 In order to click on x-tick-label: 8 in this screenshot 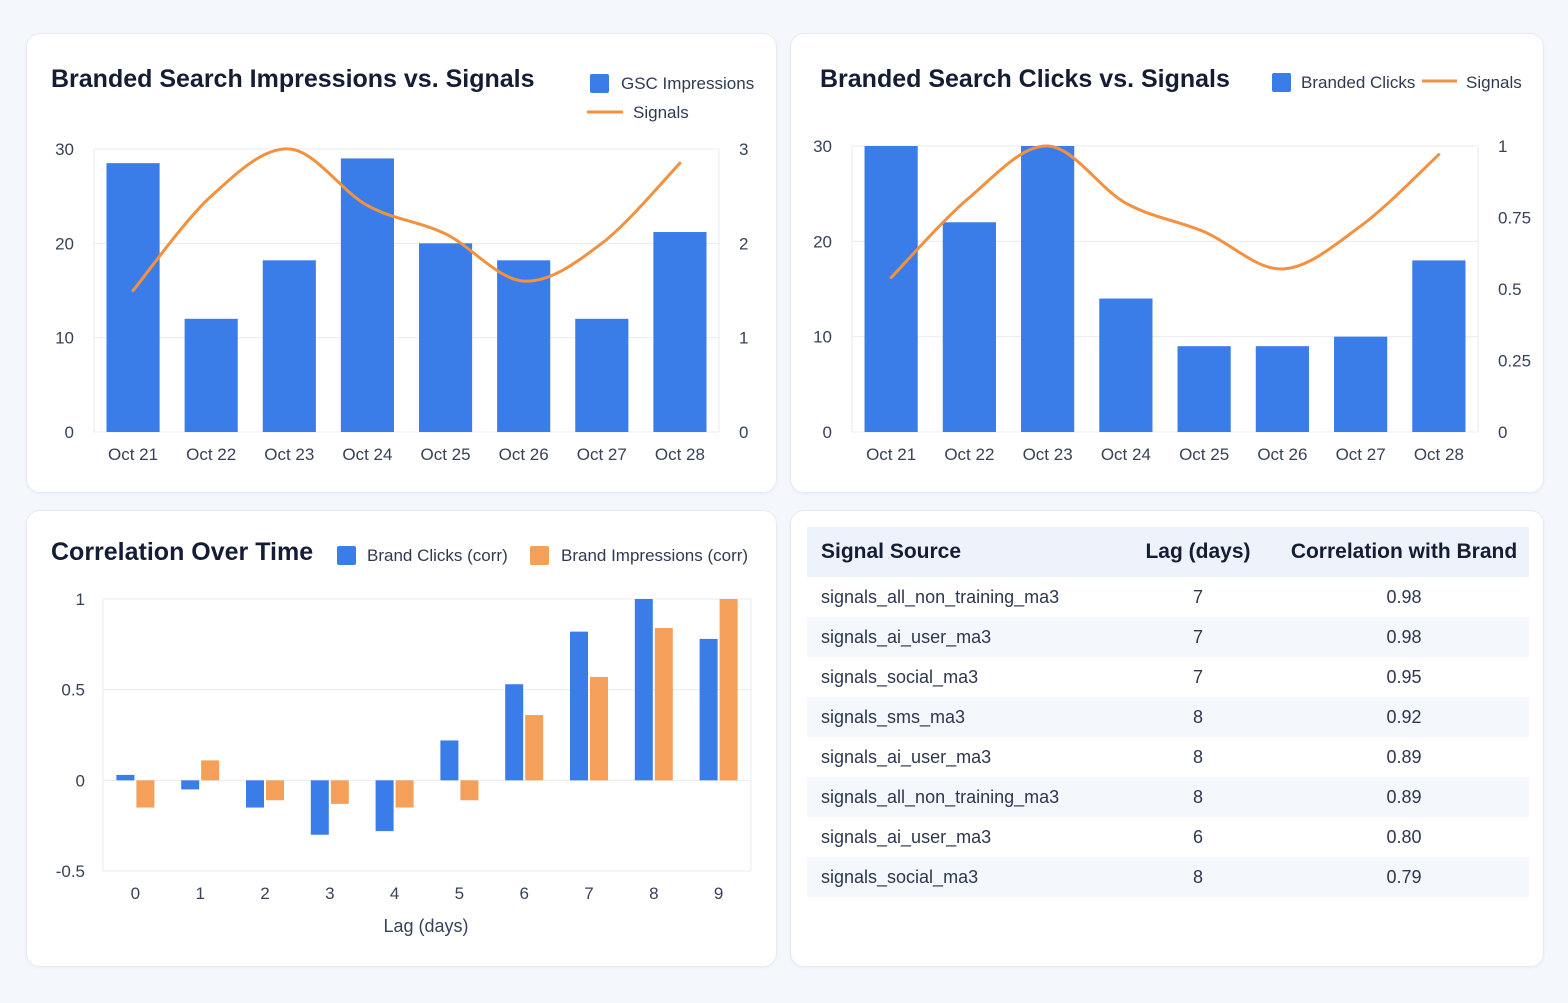, I will do `click(653, 893)`.